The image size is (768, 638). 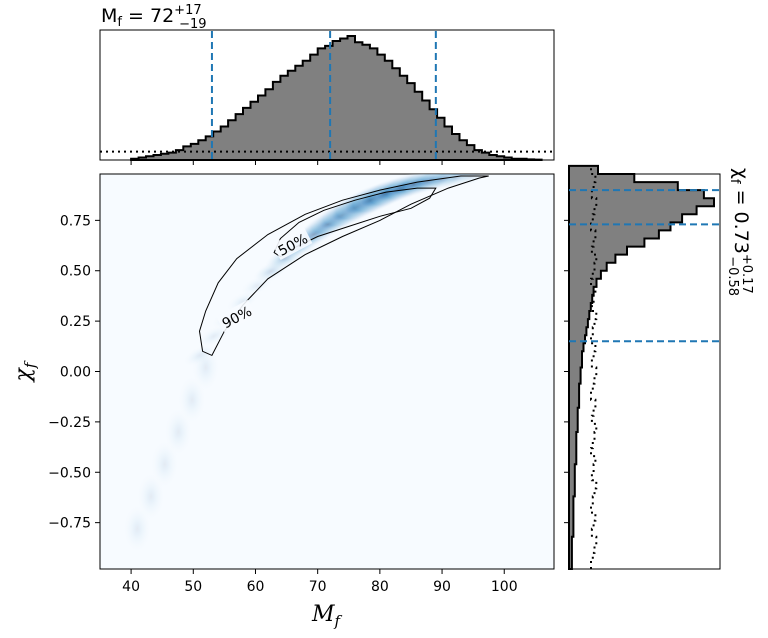 I want to click on contour-90pct, so click(x=343, y=266).